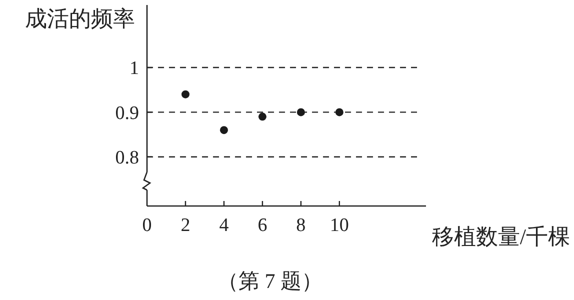  I want to click on x-axis-title: 移植数量/千棵, so click(501, 236).